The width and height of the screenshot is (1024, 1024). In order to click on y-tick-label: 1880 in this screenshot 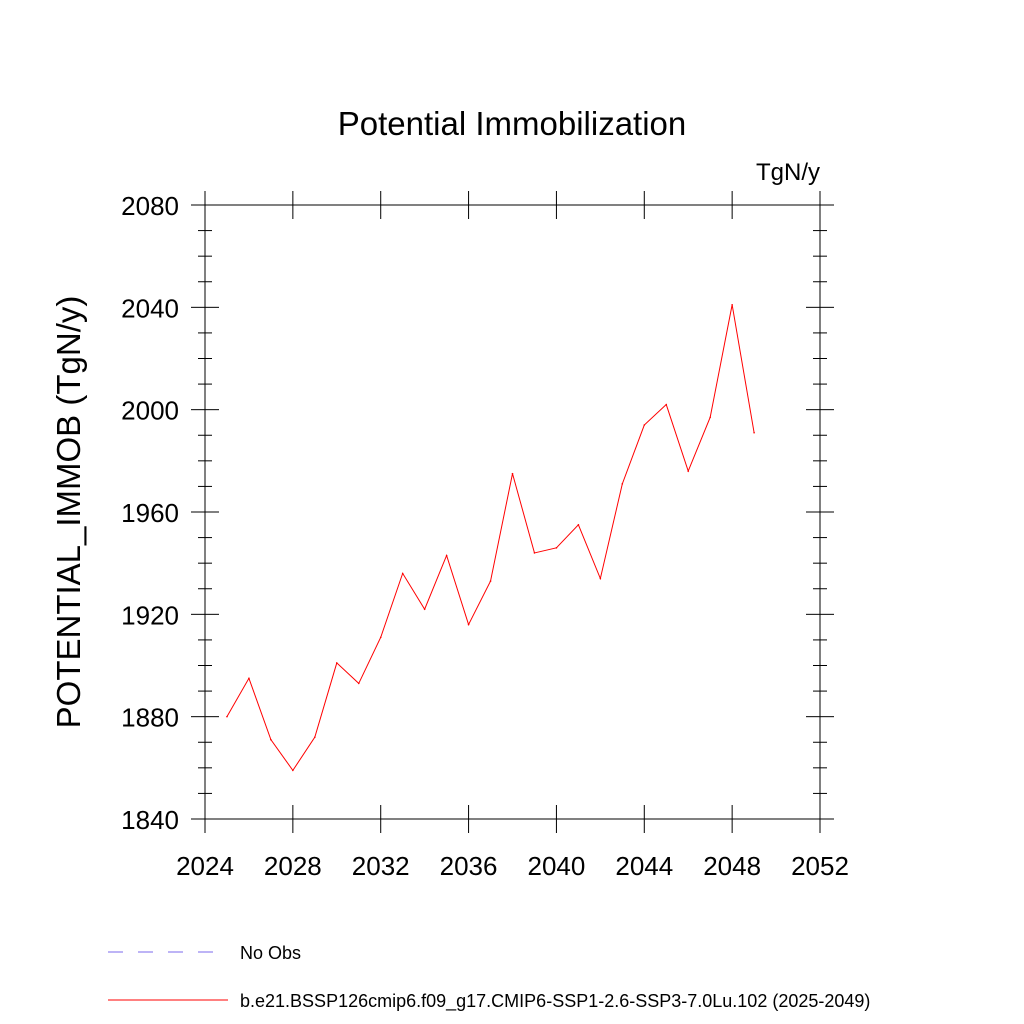, I will do `click(150, 718)`.